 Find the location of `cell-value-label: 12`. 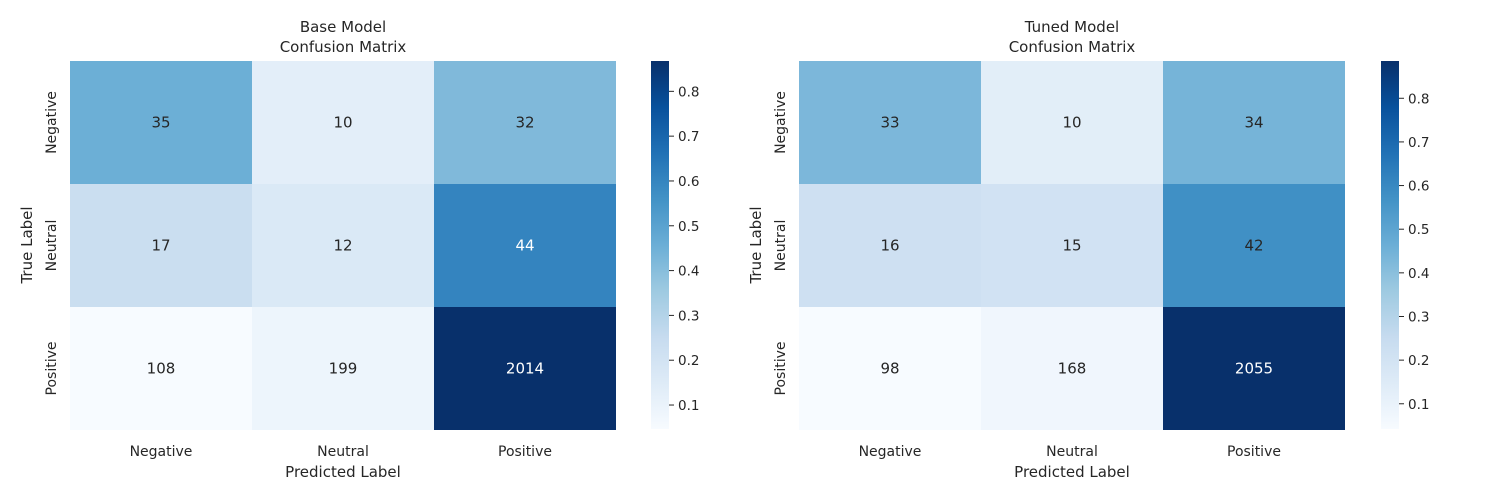

cell-value-label: 12 is located at coordinates (342, 246).